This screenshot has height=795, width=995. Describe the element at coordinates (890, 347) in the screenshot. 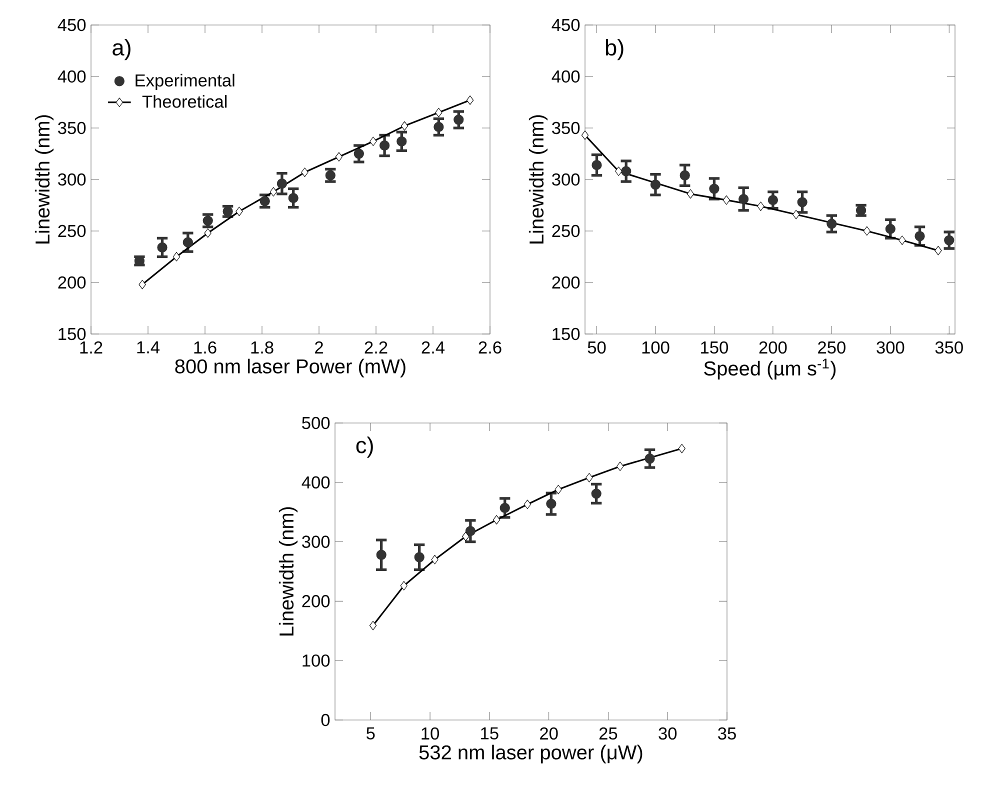

I see `x-tick-label: 300` at that location.